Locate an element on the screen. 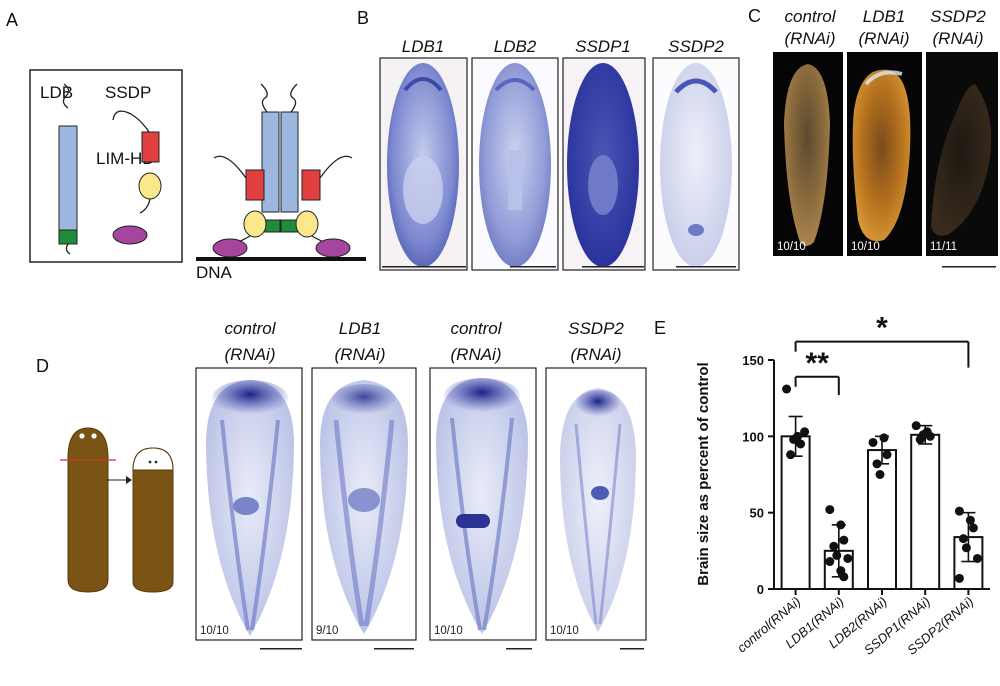  panel-b: B LDB1 LDB2 SSDP1 SSDP2 is located at coordinates (548, 139).